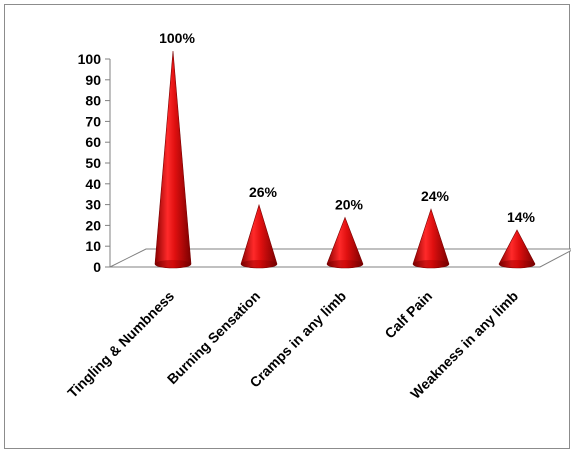  I want to click on x-category-label: Burning Sensation, so click(213, 337).